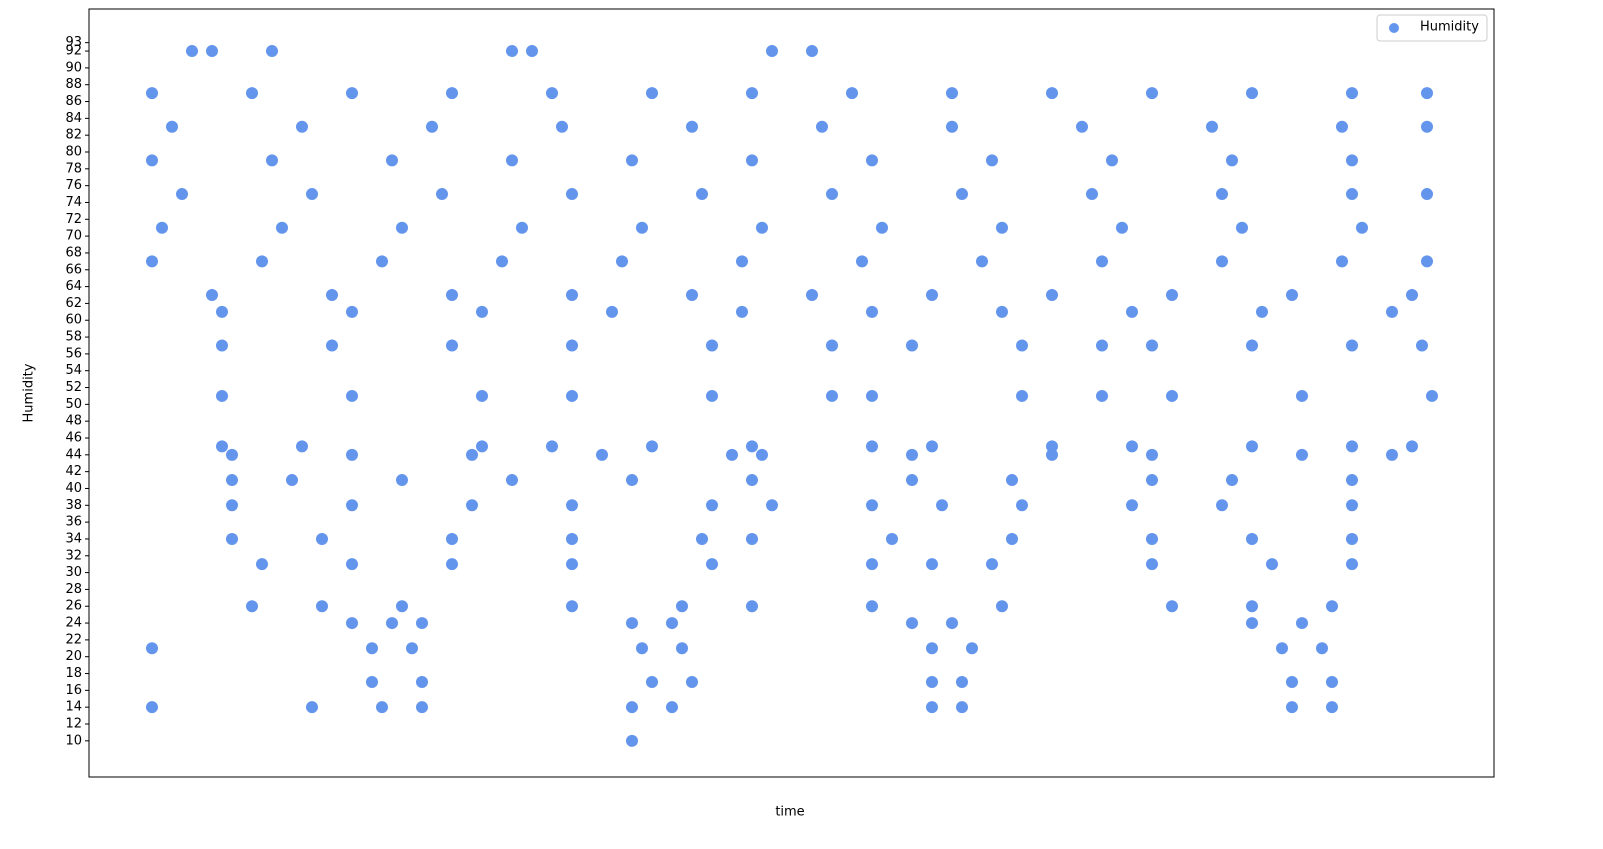 The width and height of the screenshot is (1603, 849). Describe the element at coordinates (73, 320) in the screenshot. I see `y-tick-label: 60` at that location.